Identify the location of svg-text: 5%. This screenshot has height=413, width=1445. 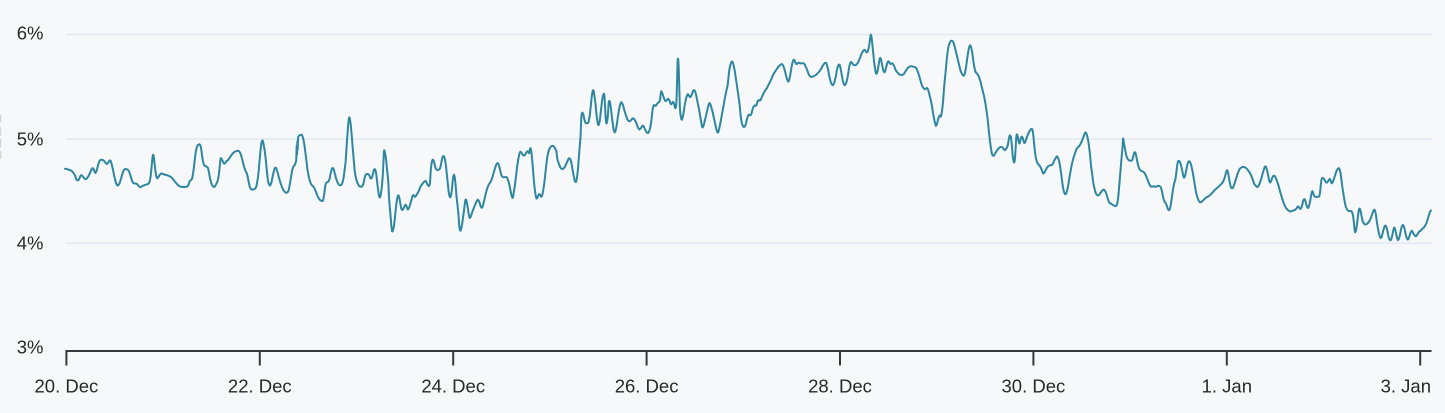
(30, 139).